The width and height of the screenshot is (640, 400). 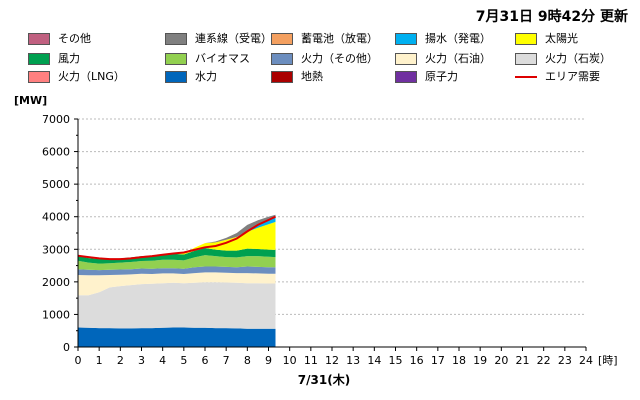 What do you see at coordinates (551, 17) in the screenshot?
I see `update-timestamp: 7月31日 9時42分 更新` at bounding box center [551, 17].